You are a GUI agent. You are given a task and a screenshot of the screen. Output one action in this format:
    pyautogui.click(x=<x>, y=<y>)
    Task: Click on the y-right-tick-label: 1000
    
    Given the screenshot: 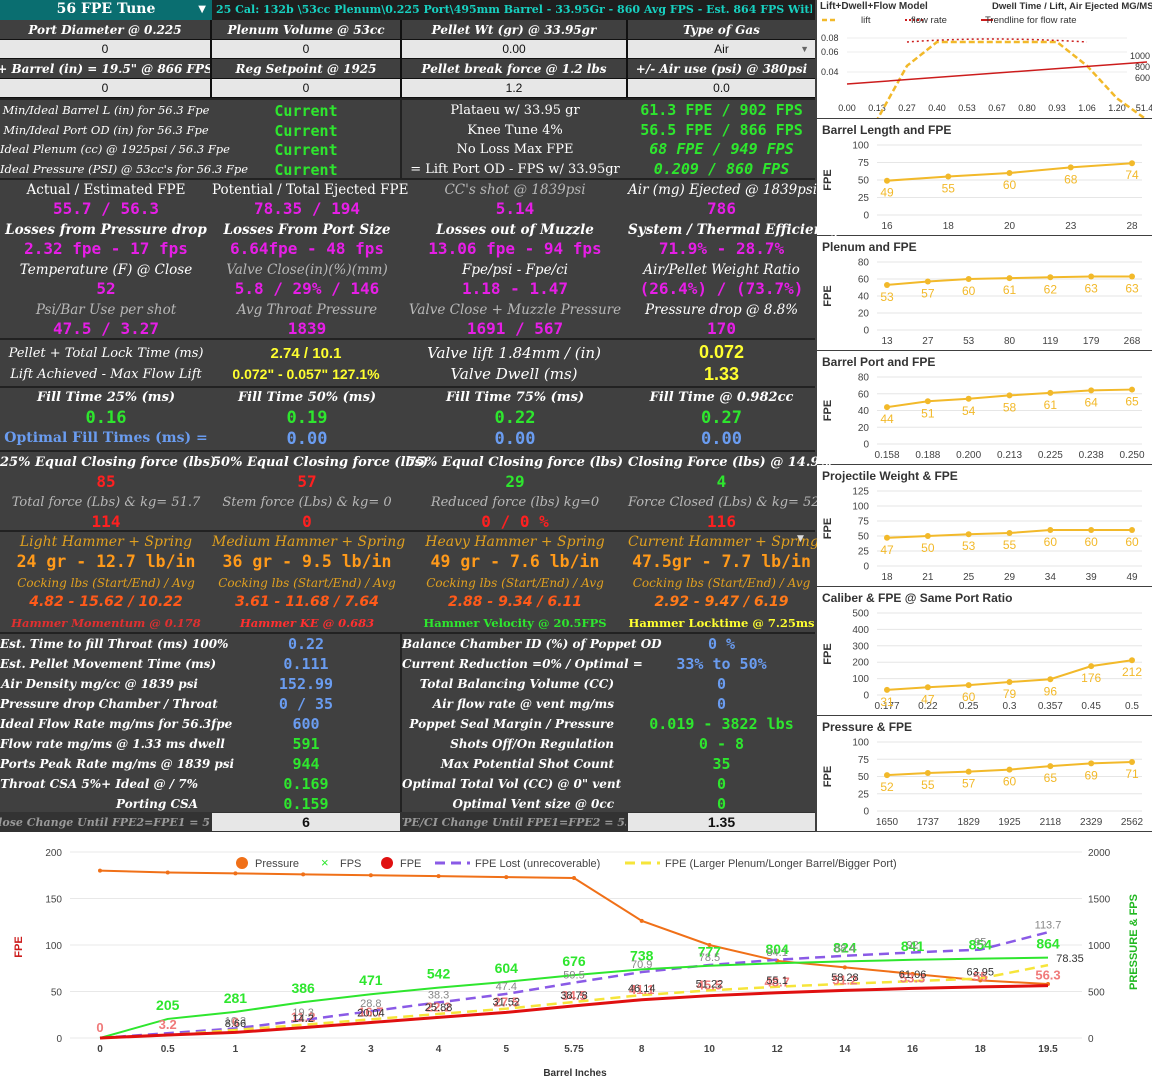 What is the action you would take?
    pyautogui.click(x=1140, y=56)
    